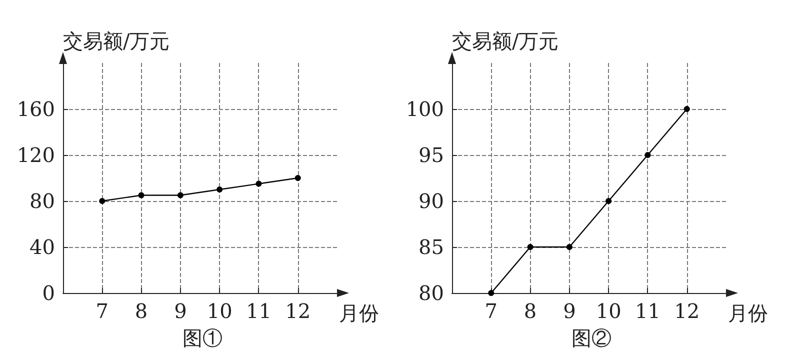 The width and height of the screenshot is (795, 361). Describe the element at coordinates (202, 338) in the screenshot. I see `text: 图①` at that location.